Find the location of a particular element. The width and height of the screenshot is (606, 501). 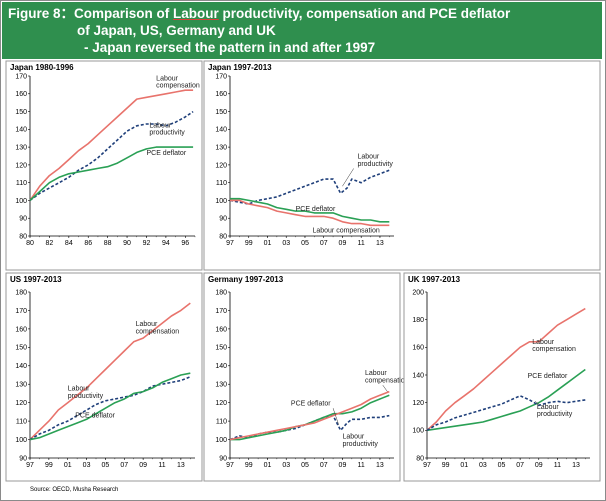

chart-panel-border is located at coordinates (104, 377).